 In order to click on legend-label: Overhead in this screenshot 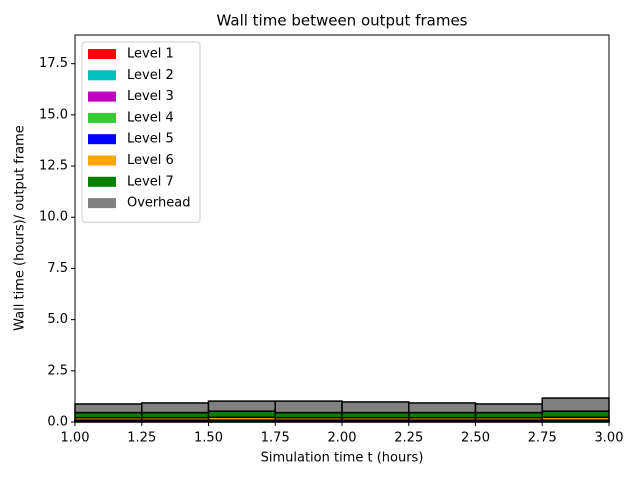, I will do `click(159, 203)`.